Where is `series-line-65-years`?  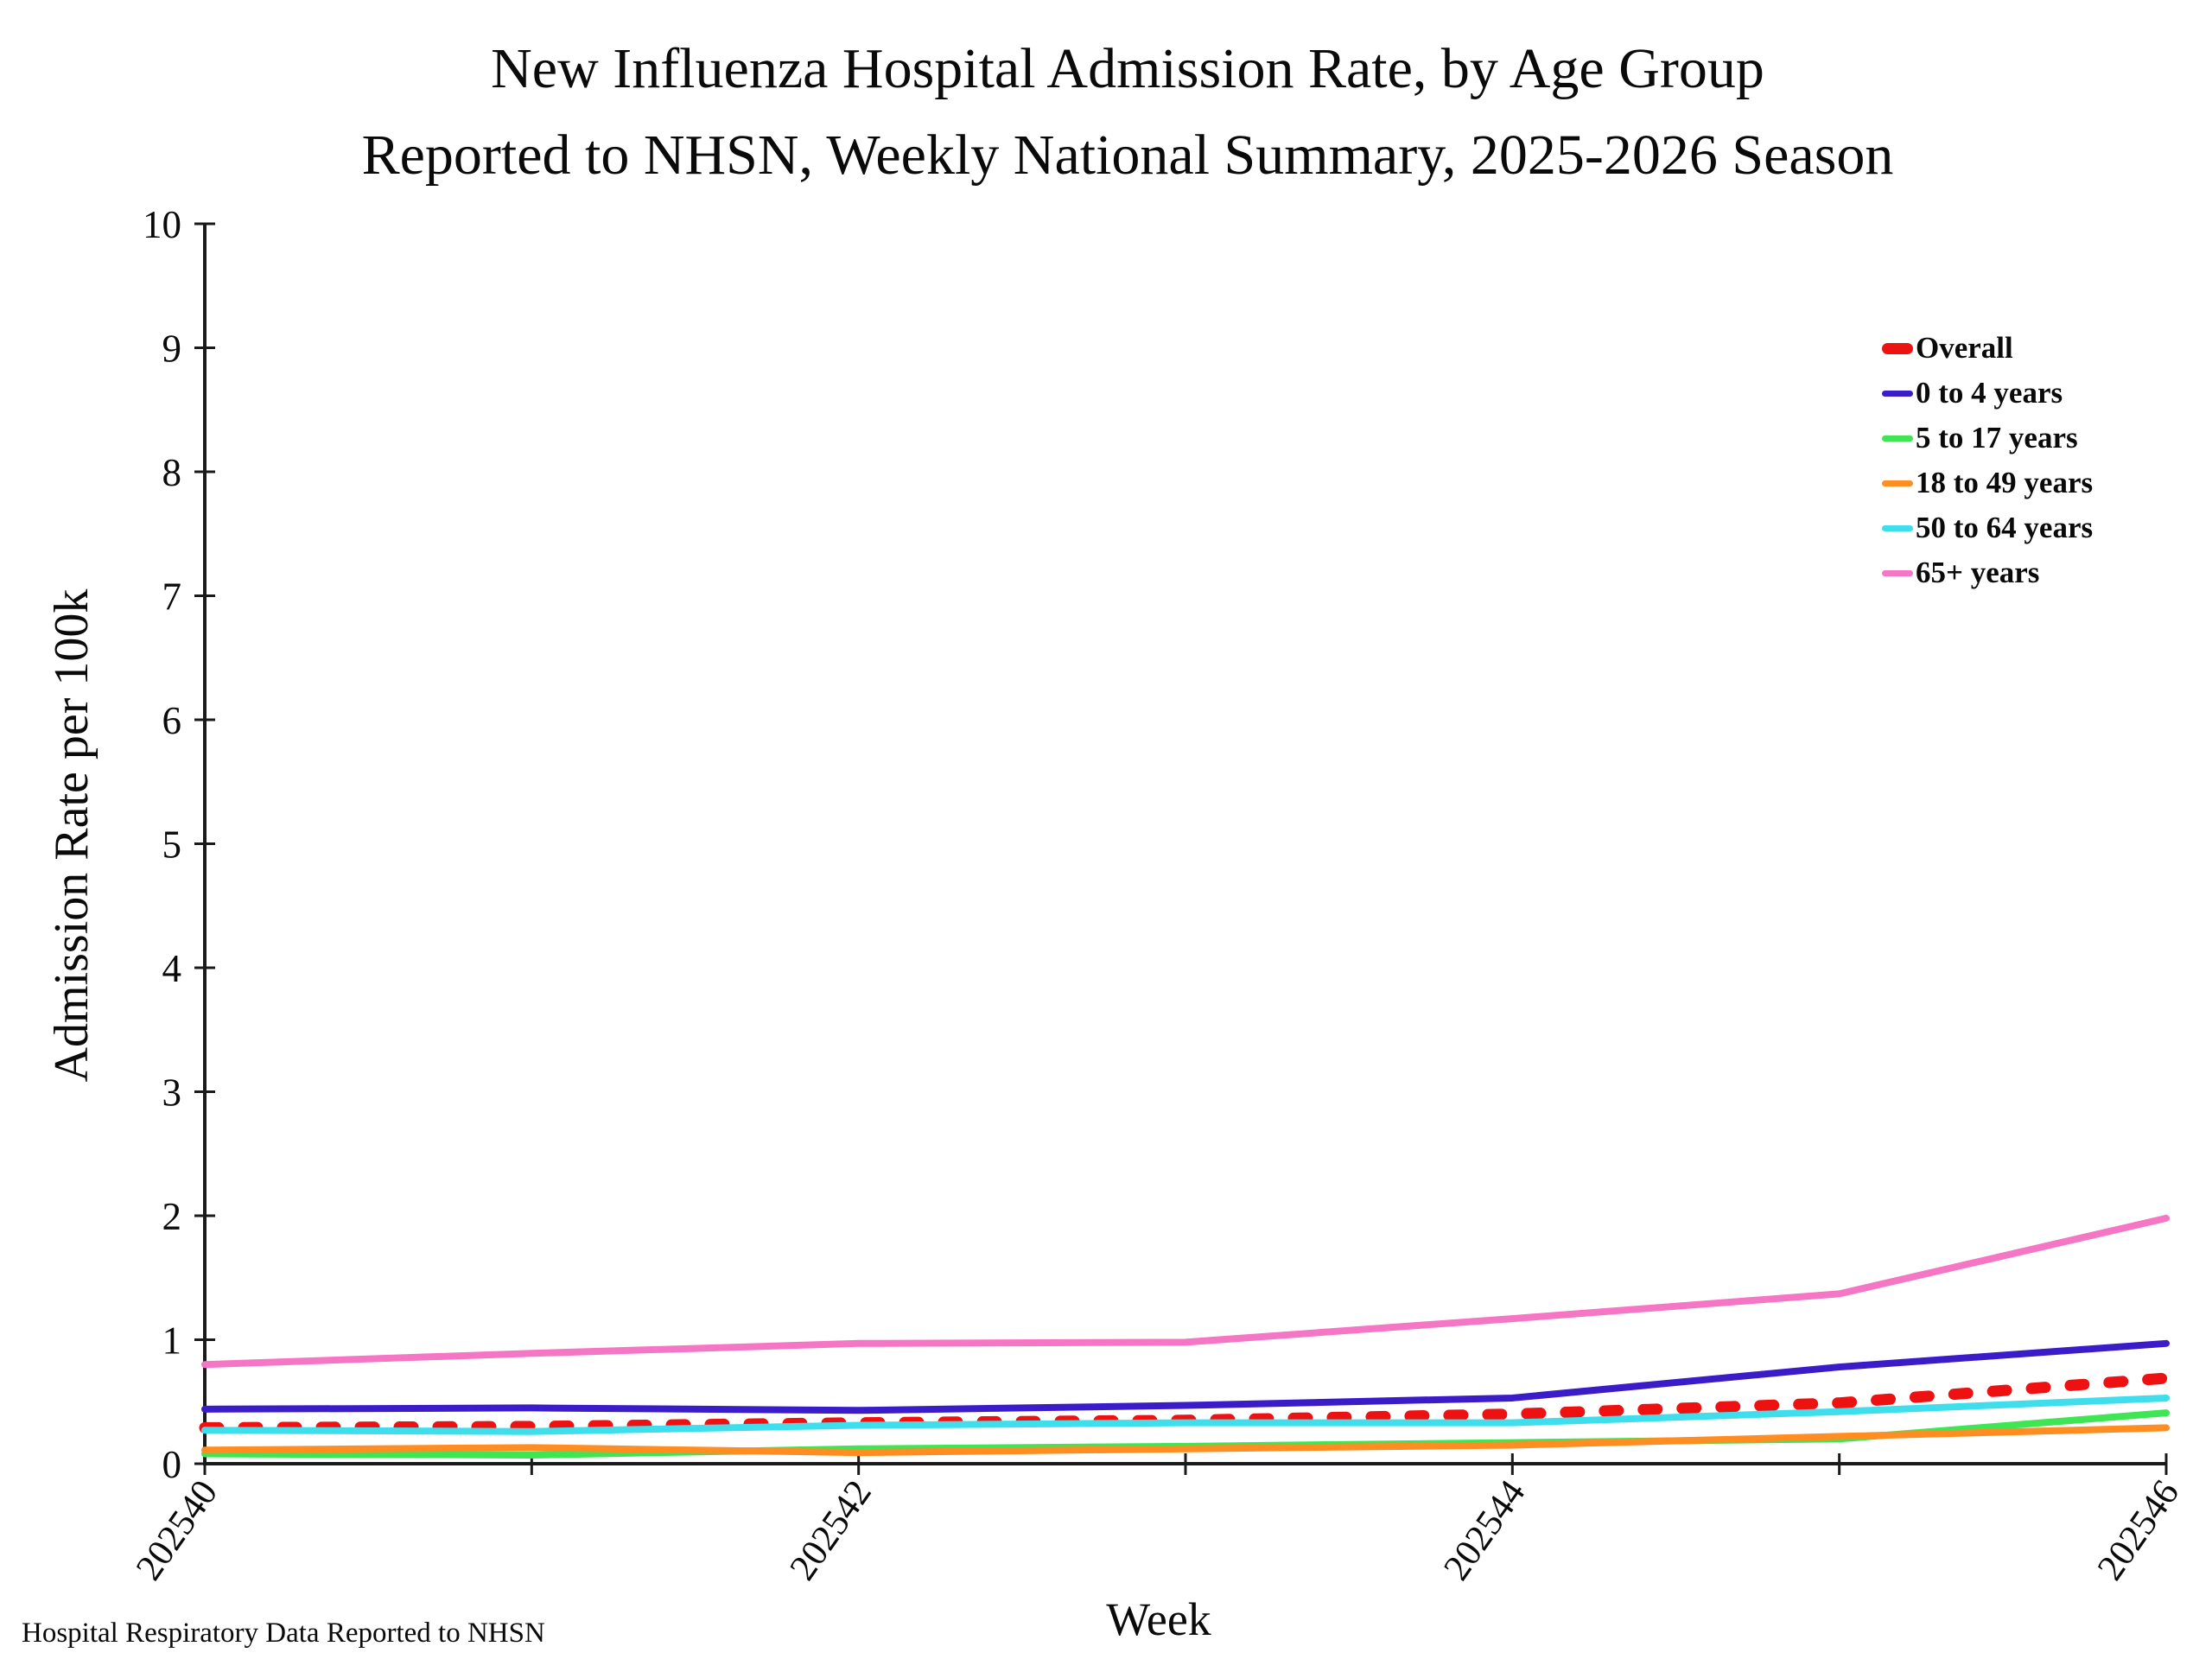 series-line-65-years is located at coordinates (1185, 1291).